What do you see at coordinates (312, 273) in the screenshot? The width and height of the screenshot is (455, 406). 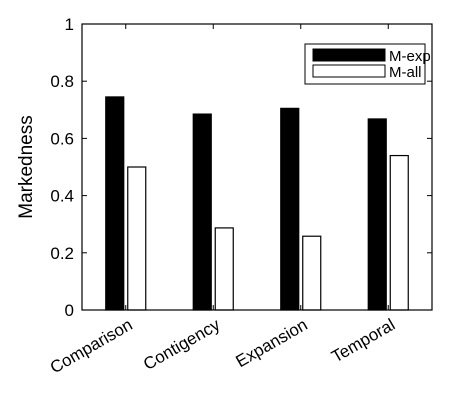 I see `bar-m-all-expansion` at bounding box center [312, 273].